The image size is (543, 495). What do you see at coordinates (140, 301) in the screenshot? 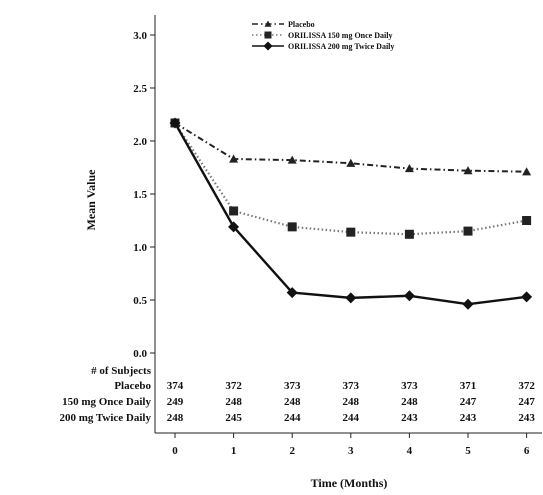
I see `y-tick-label: 0.5` at bounding box center [140, 301].